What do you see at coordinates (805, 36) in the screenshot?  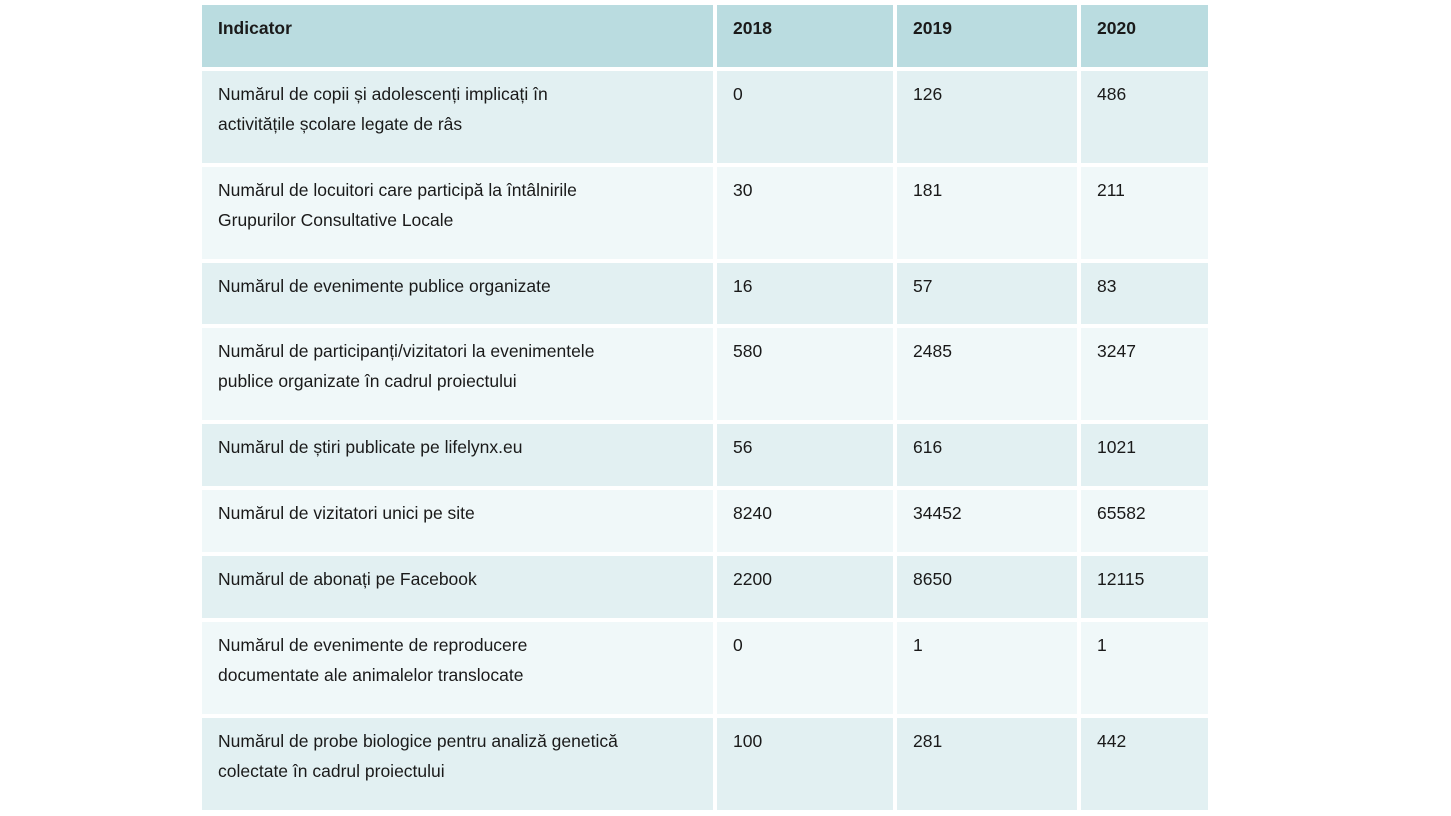 I see `header-cell-2018: 2018` at bounding box center [805, 36].